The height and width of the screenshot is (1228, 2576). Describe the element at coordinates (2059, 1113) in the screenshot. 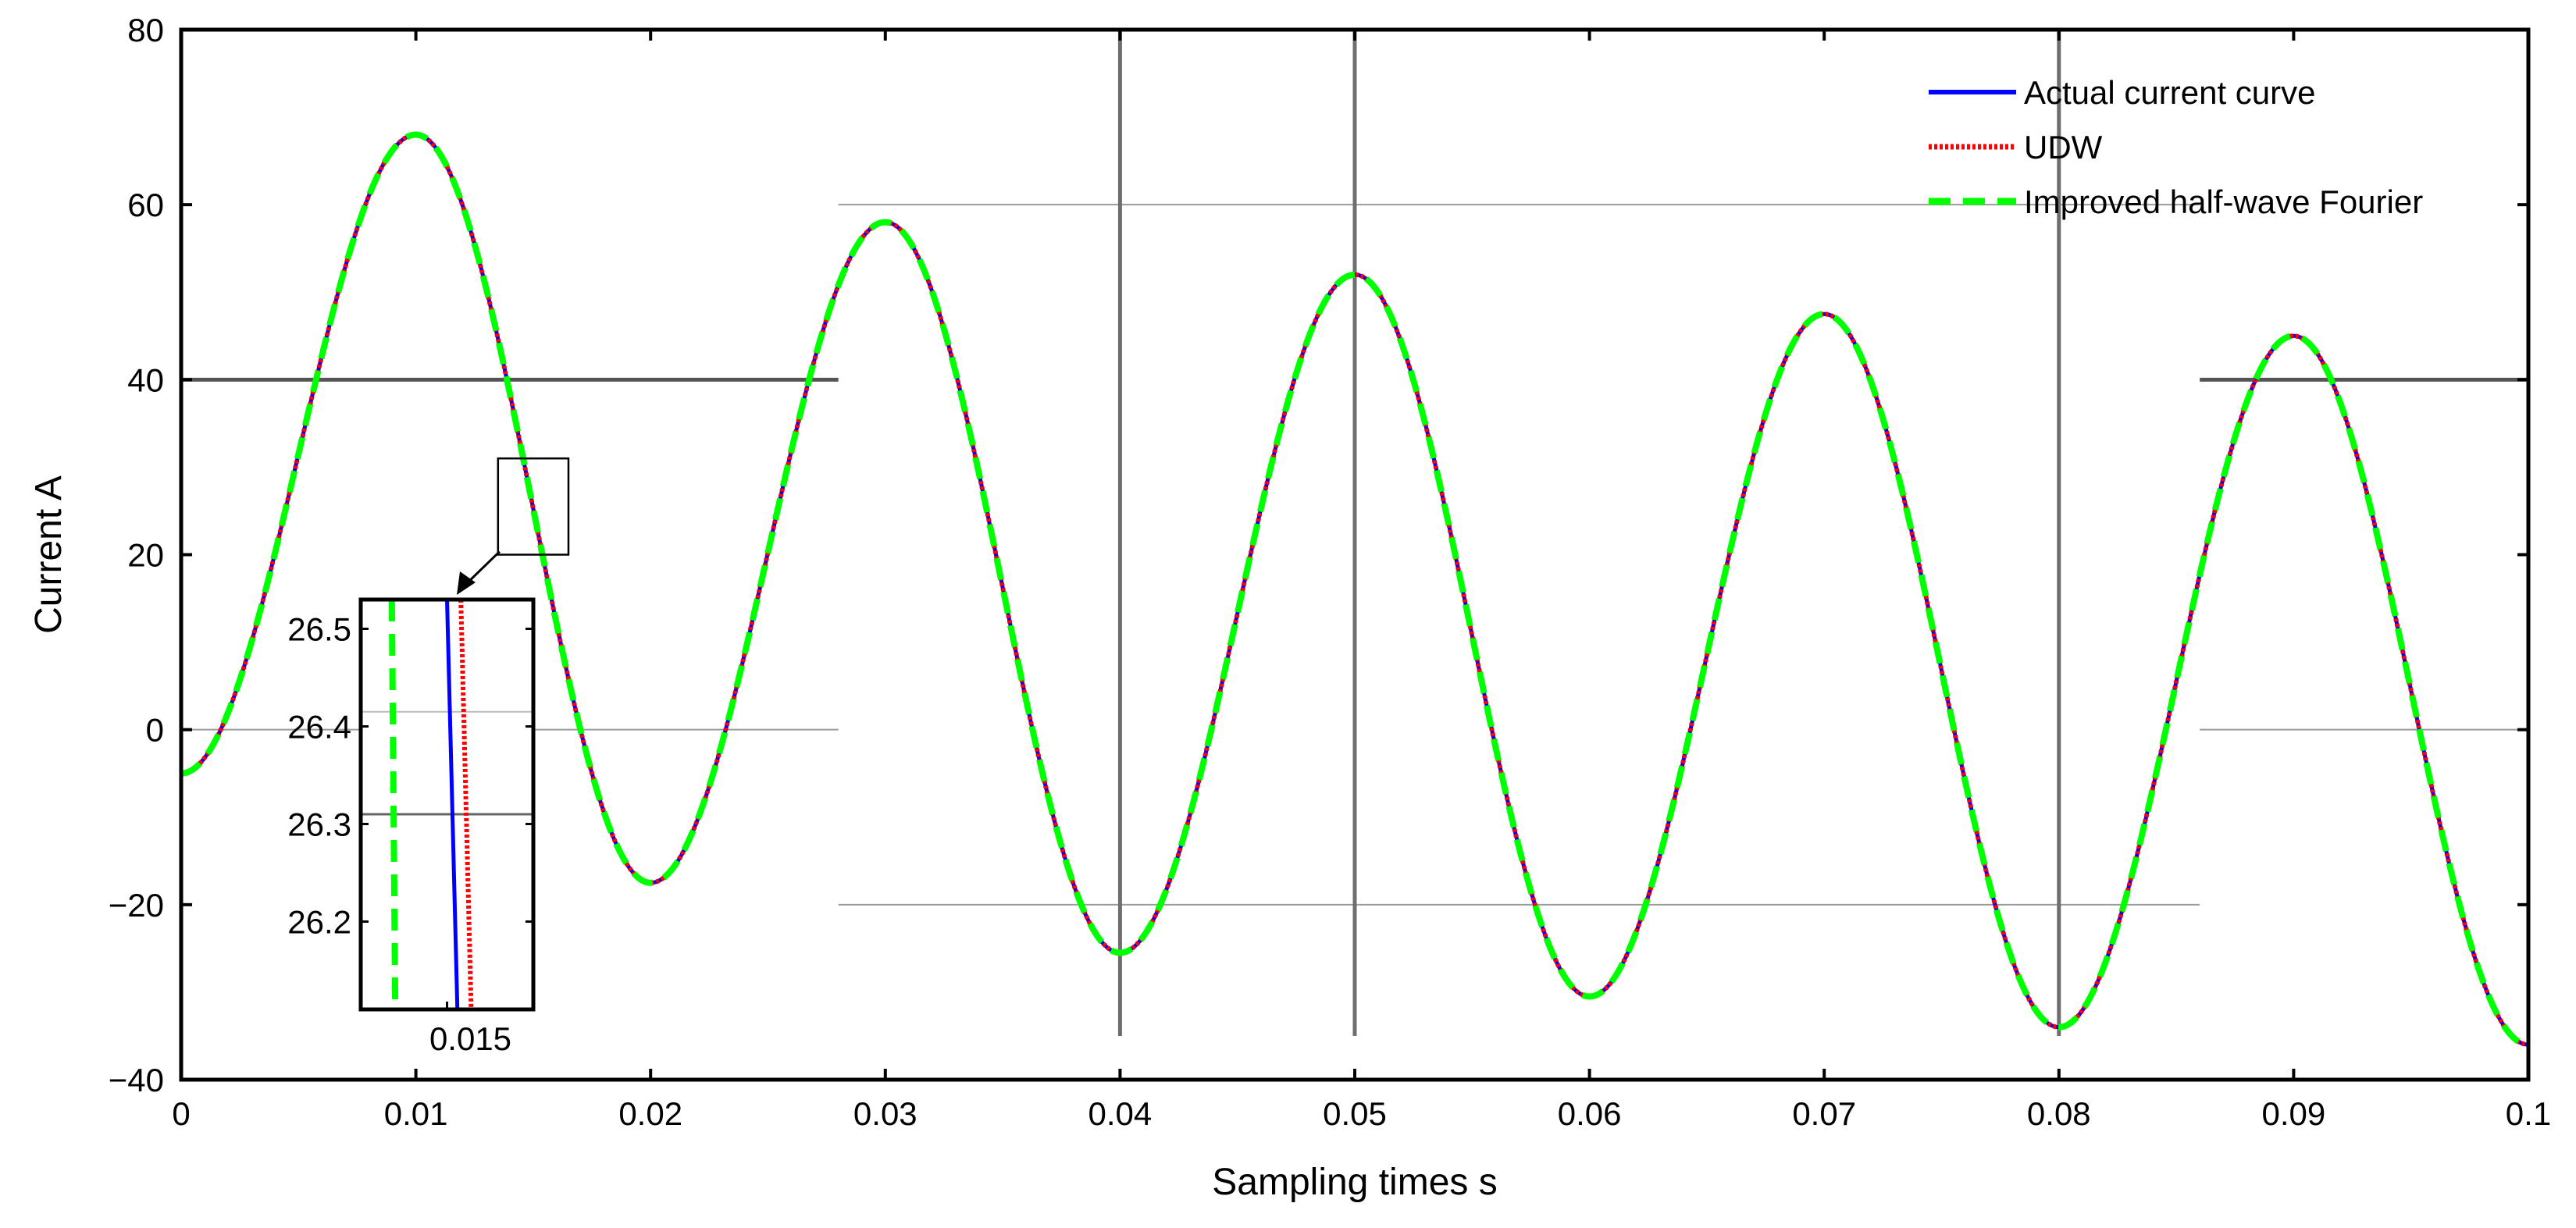

I see `x-tick-label: 0.08` at that location.